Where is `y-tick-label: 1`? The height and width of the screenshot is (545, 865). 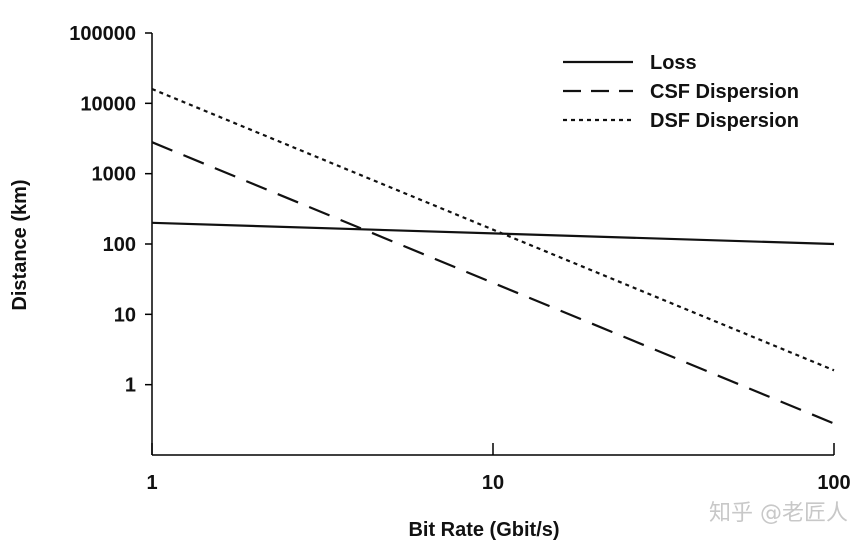
y-tick-label: 1 is located at coordinates (130, 386).